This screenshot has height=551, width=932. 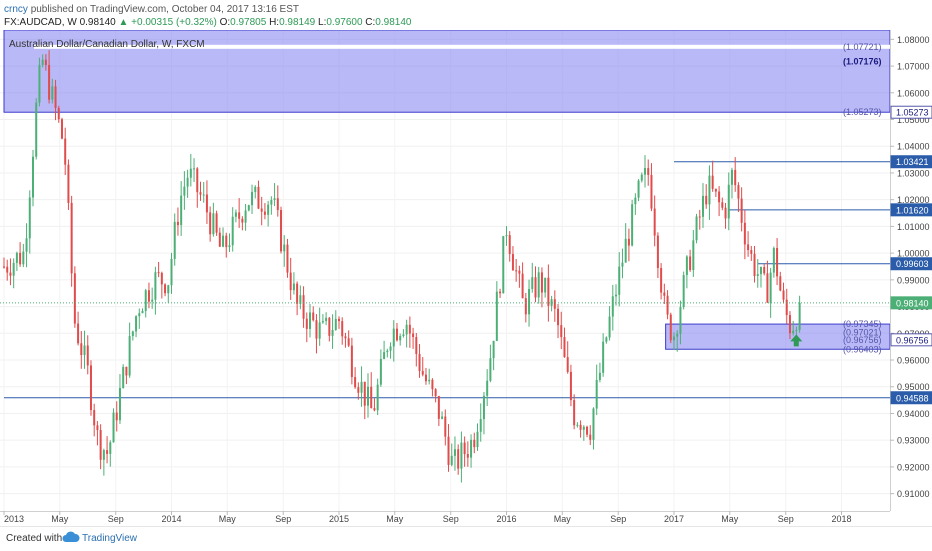 I want to click on zone-label: (1.07721), so click(x=862, y=47).